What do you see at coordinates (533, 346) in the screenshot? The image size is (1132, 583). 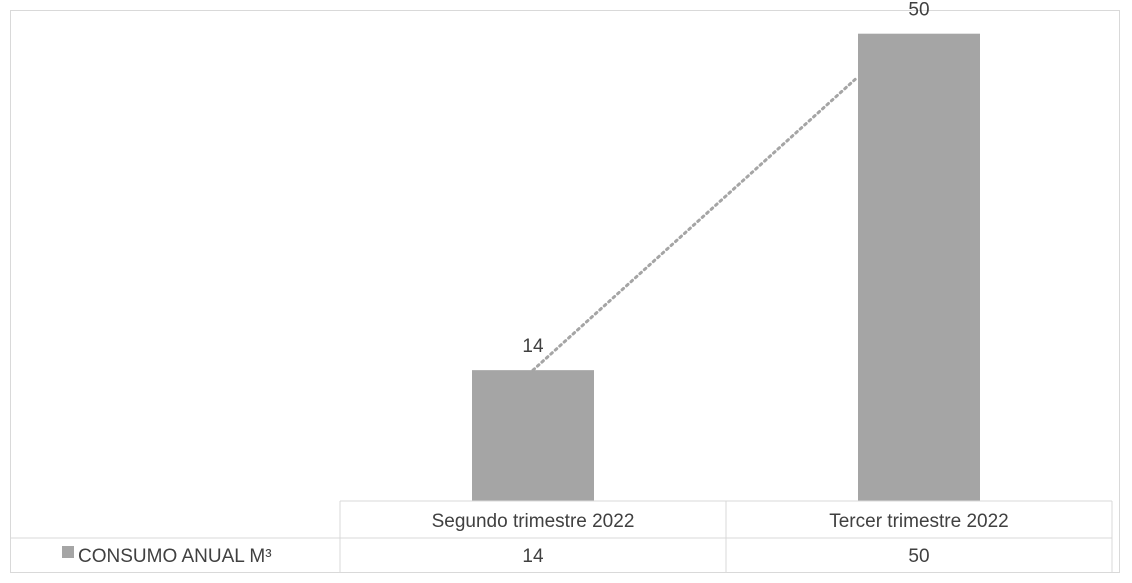 I see `data-label-1: 14` at bounding box center [533, 346].